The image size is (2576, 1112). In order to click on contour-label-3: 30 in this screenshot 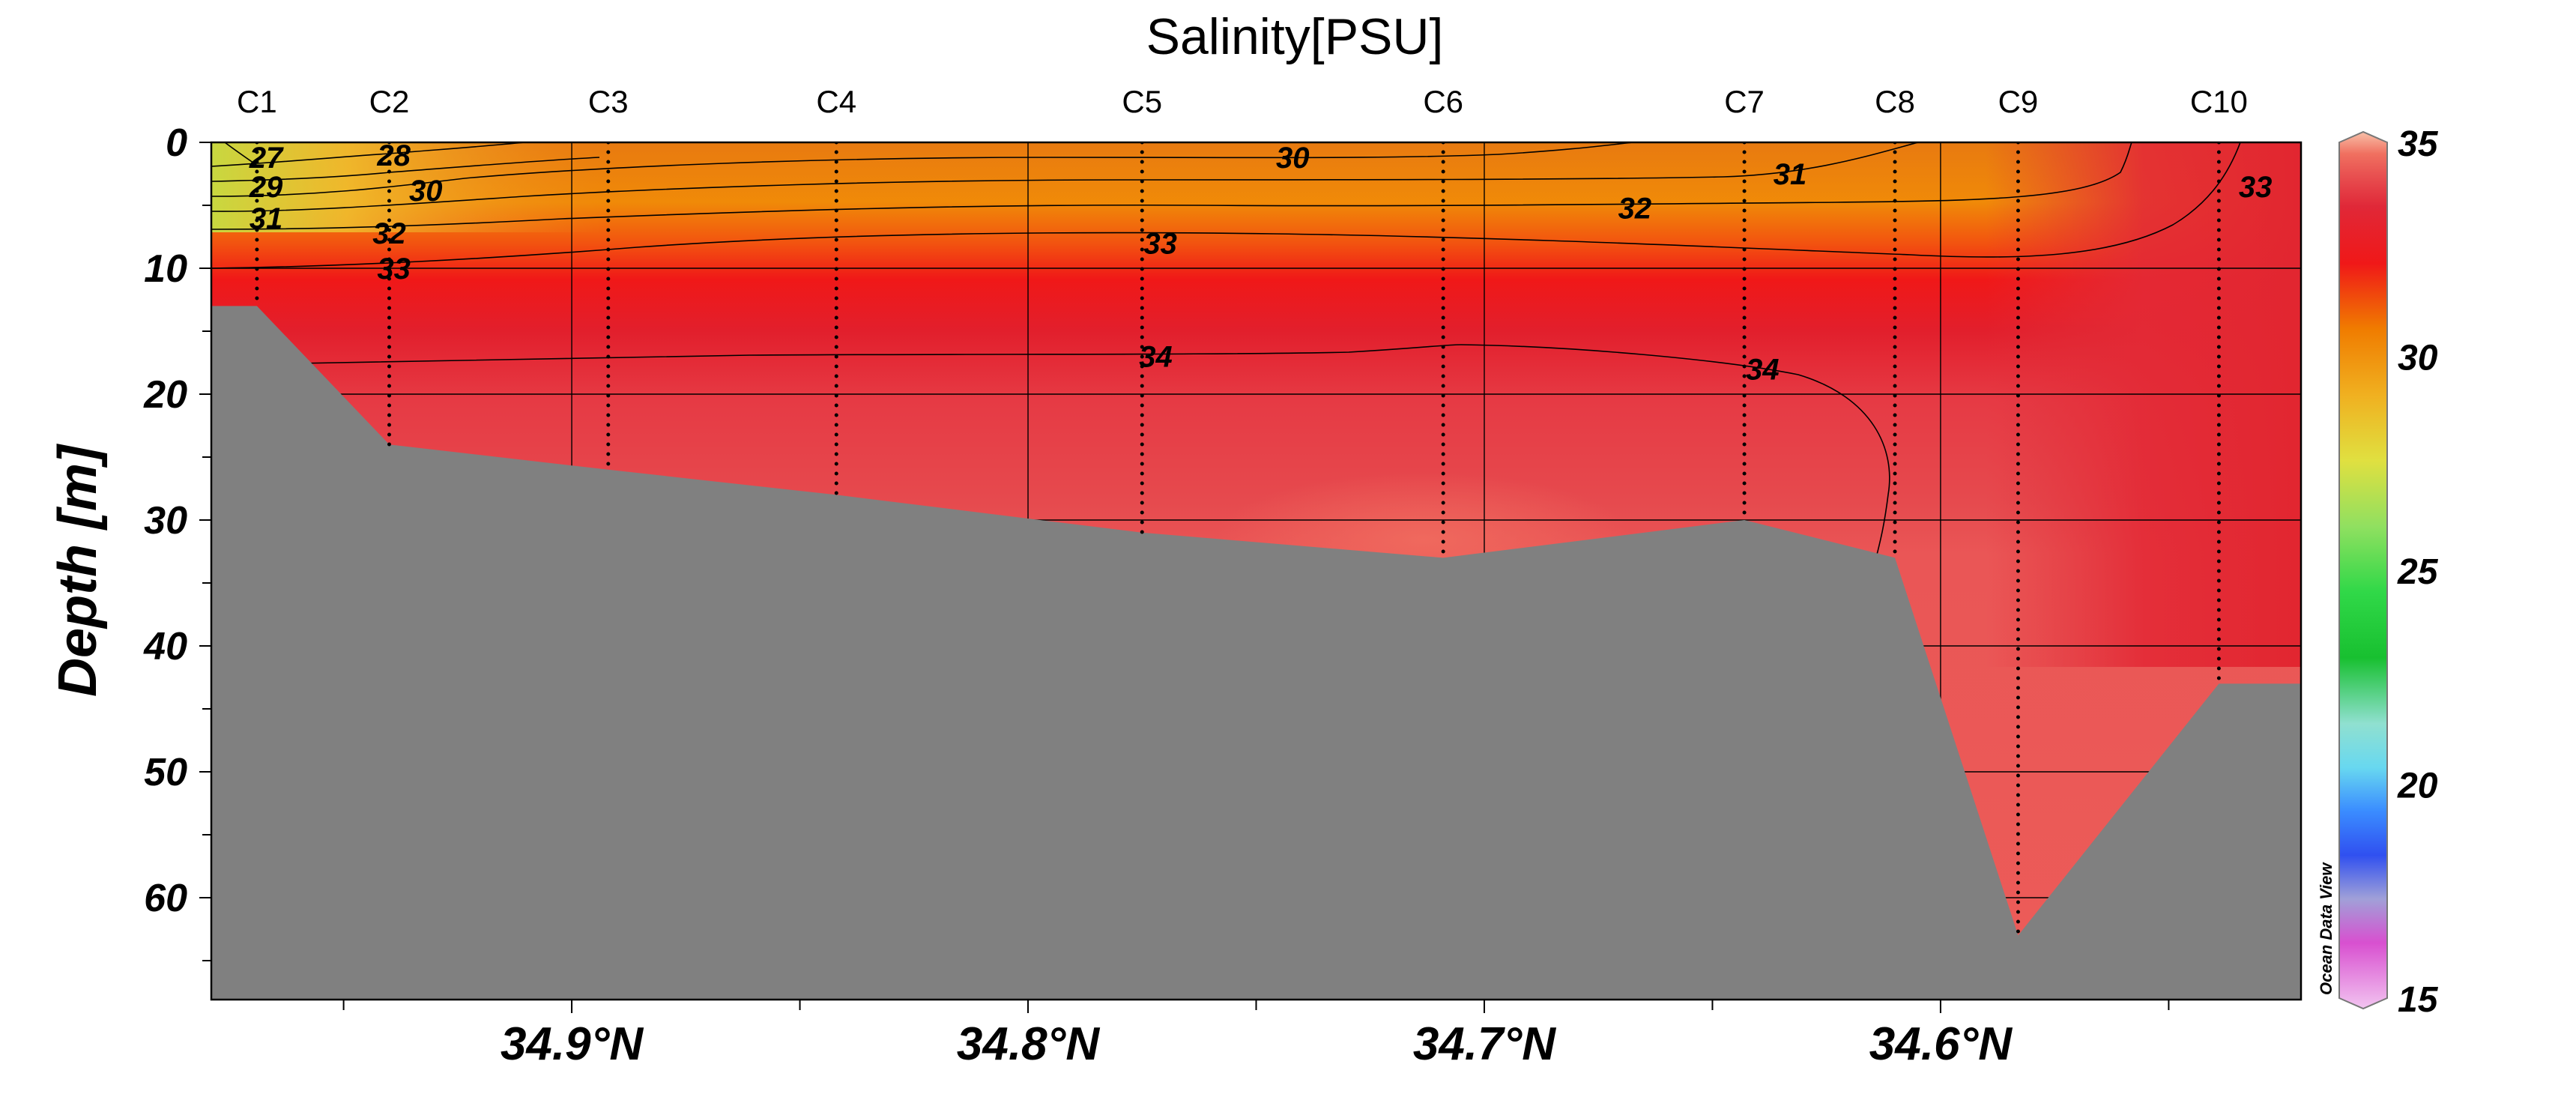, I will do `click(426, 191)`.